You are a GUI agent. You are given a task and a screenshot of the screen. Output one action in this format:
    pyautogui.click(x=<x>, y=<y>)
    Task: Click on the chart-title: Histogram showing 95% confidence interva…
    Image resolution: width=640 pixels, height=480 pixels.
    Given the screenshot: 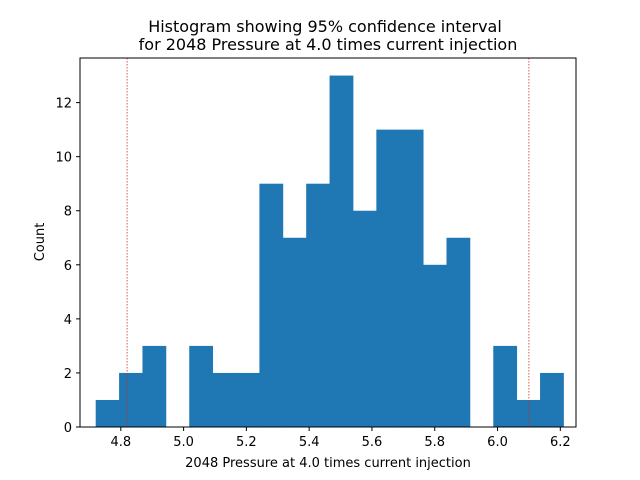 What is the action you would take?
    pyautogui.click(x=325, y=26)
    